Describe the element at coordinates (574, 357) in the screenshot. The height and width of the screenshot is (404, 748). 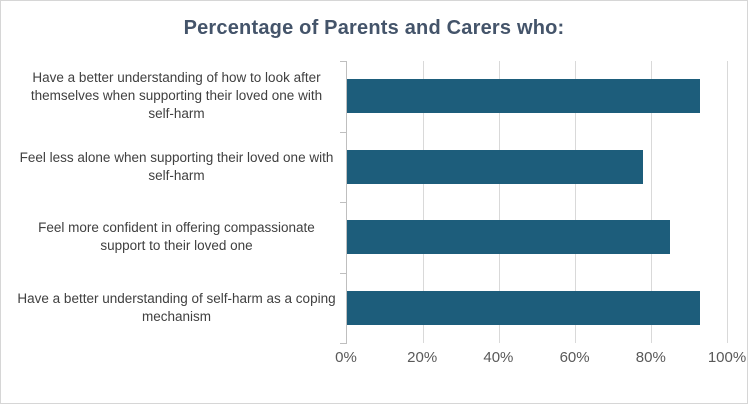
I see `x-tick-label: 60%` at that location.